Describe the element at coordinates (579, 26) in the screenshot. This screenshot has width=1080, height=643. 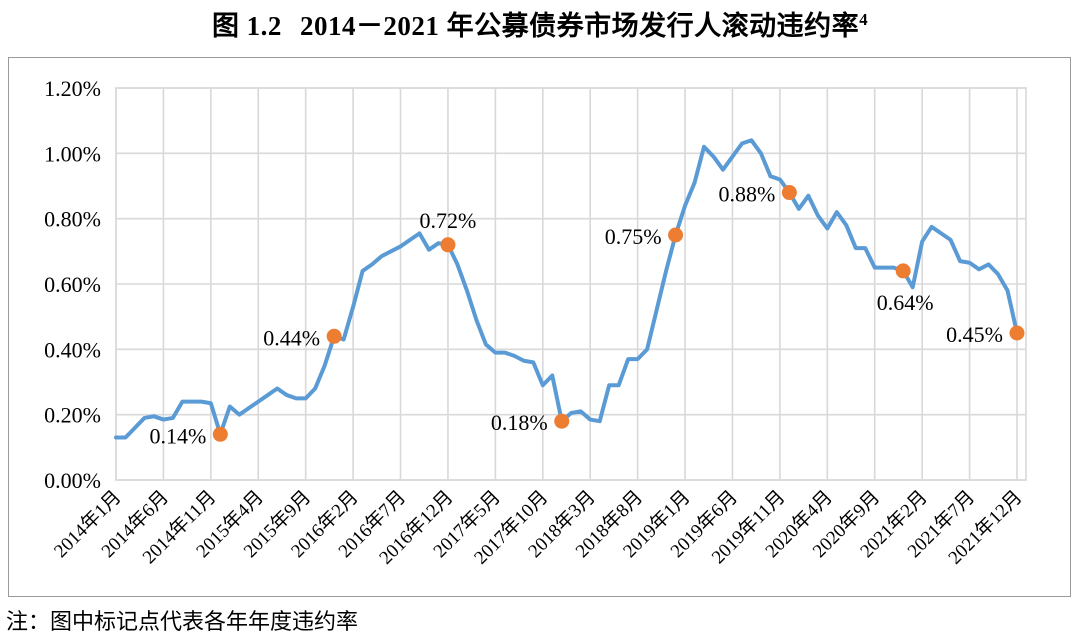
I see `chart-title-text: 2014－2021 年公募债券市场发行人滚动违约率` at that location.